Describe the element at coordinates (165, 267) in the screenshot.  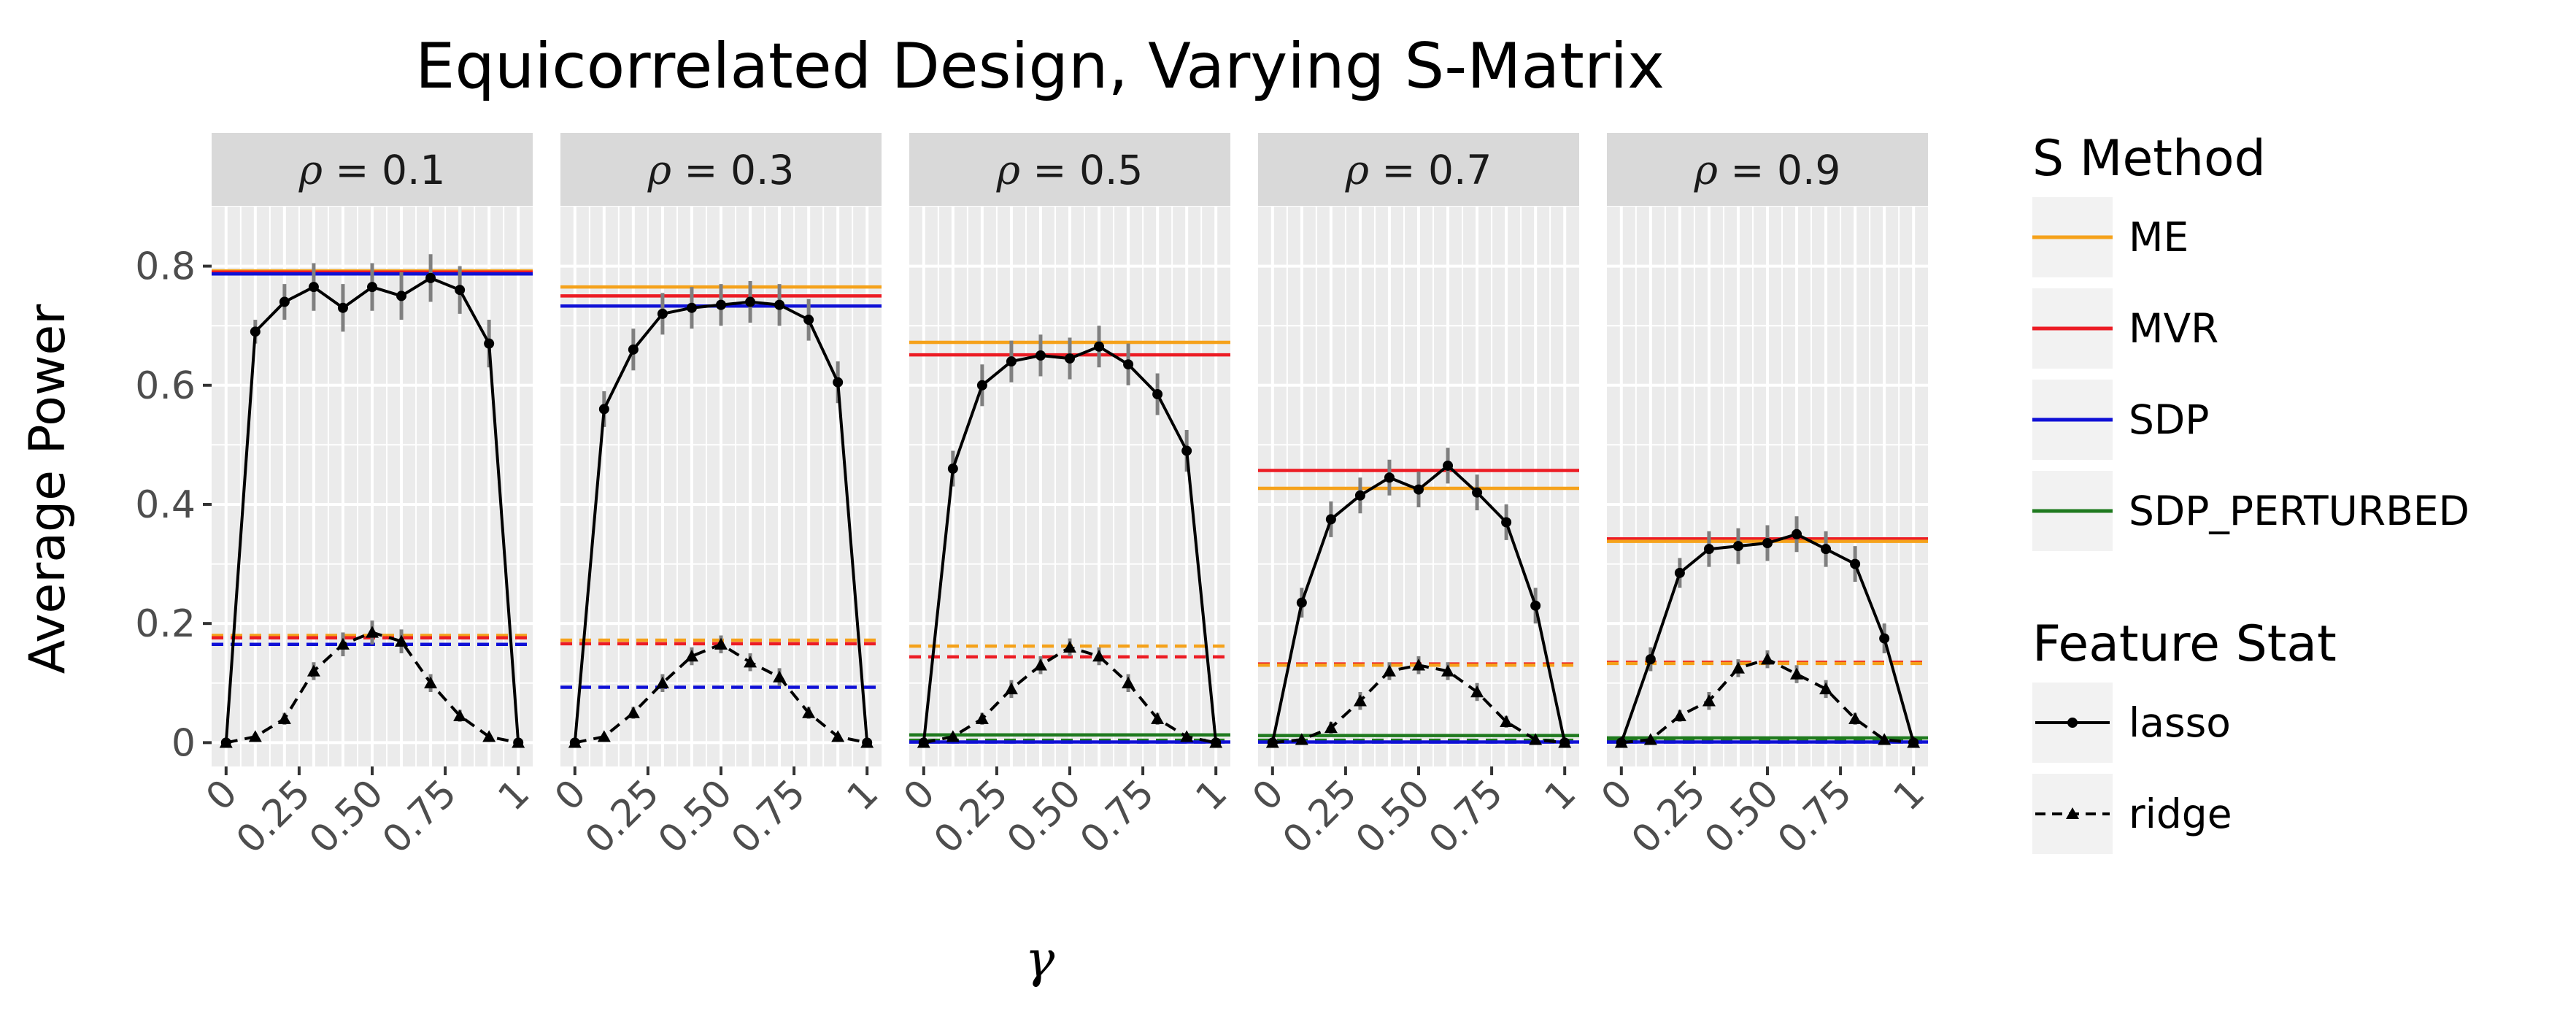
I see `y-tick-label: 0.8` at that location.